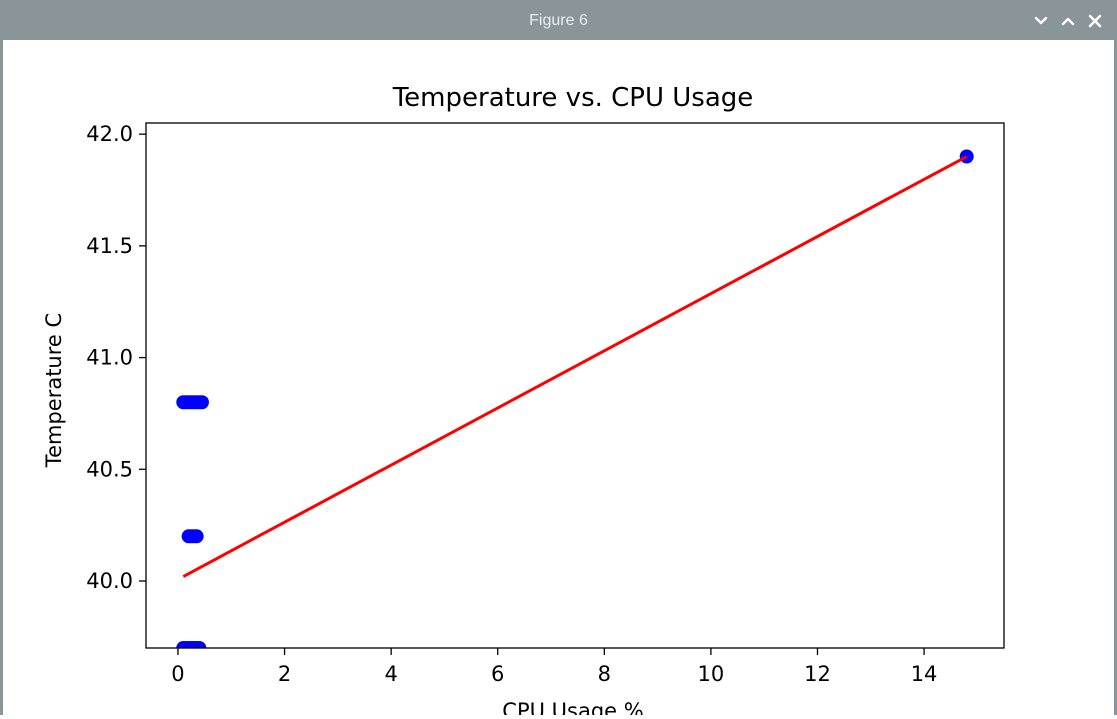  Describe the element at coordinates (390, 674) in the screenshot. I see `x-tick-label: 4` at that location.